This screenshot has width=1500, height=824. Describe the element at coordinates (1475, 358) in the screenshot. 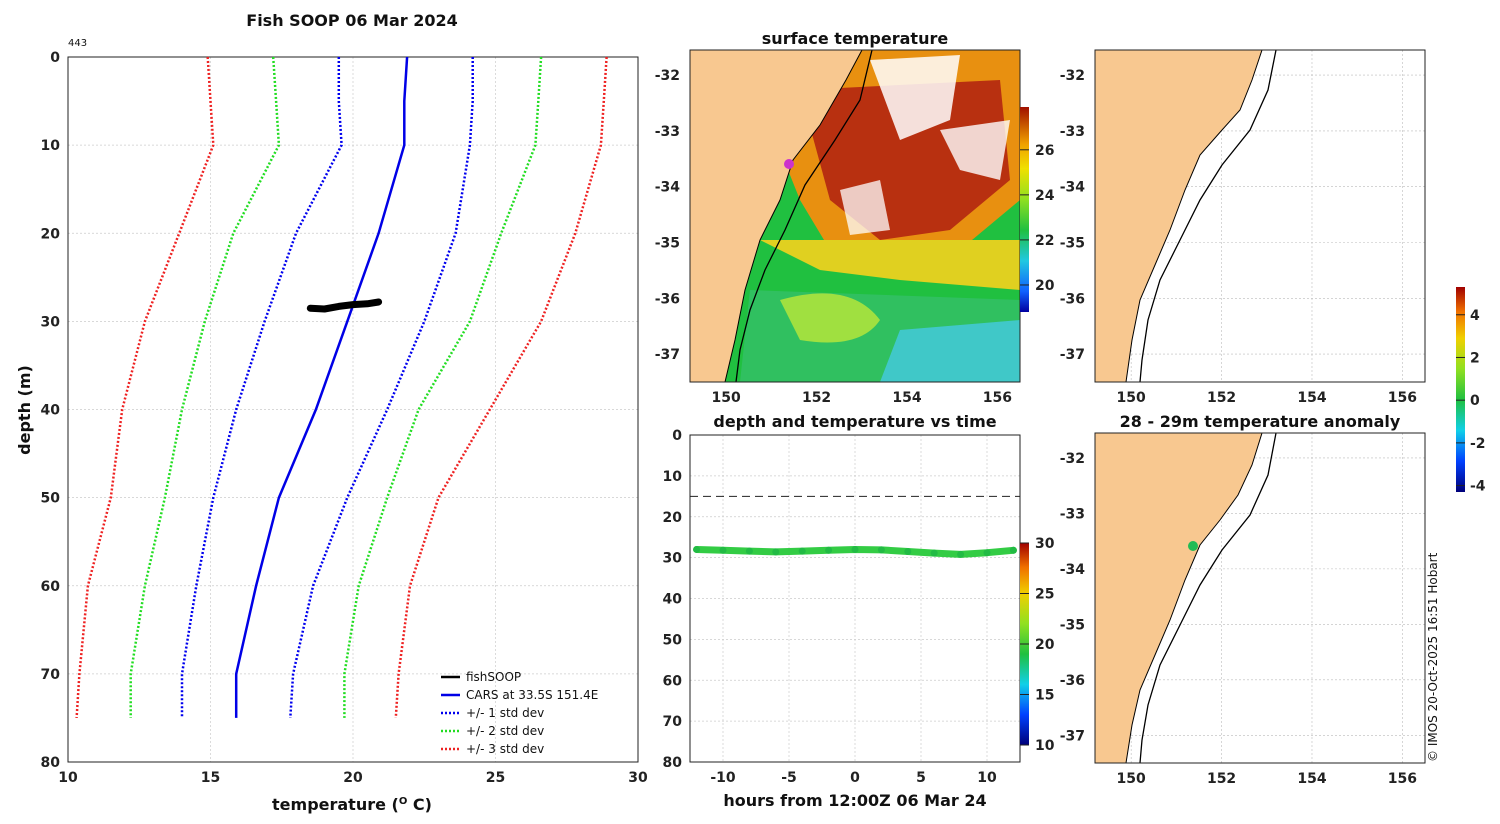

I see `cbar-tick-label: 2` at that location.